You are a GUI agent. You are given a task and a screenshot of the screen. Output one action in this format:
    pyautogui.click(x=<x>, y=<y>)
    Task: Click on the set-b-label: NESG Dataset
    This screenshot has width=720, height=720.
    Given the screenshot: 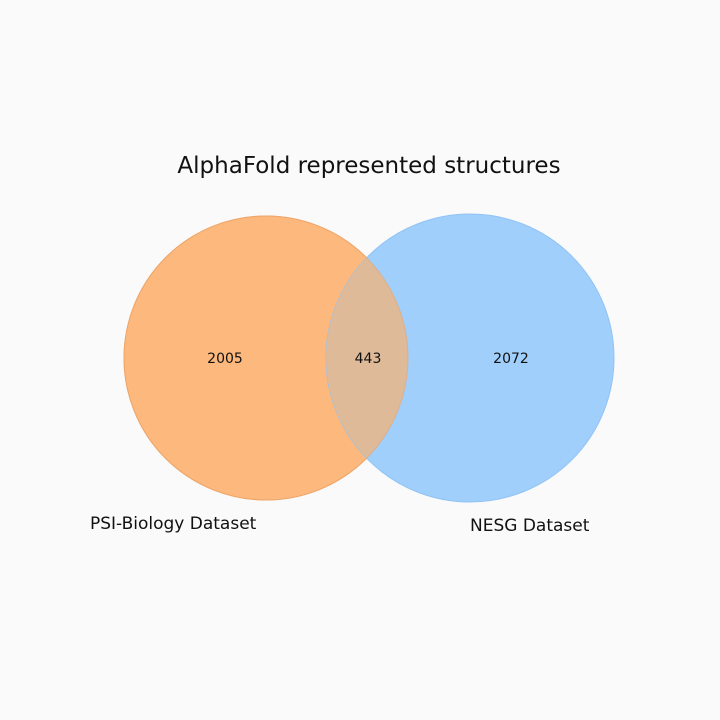 What is the action you would take?
    pyautogui.click(x=530, y=526)
    